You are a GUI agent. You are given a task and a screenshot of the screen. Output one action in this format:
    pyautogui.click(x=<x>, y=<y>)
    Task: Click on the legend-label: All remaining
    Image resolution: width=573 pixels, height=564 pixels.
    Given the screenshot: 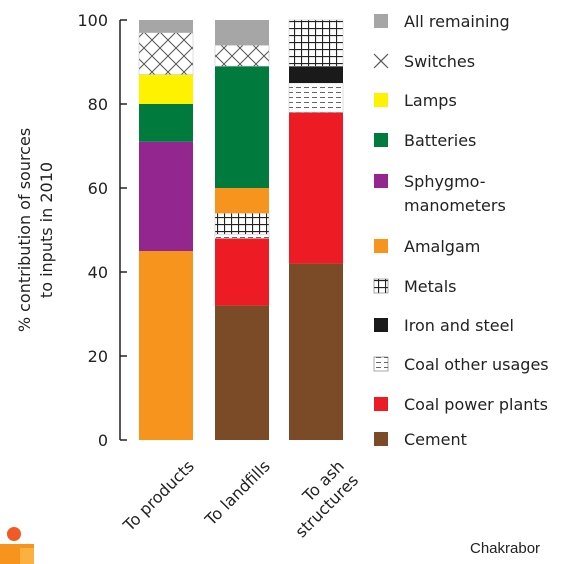 What is the action you would take?
    pyautogui.click(x=457, y=21)
    